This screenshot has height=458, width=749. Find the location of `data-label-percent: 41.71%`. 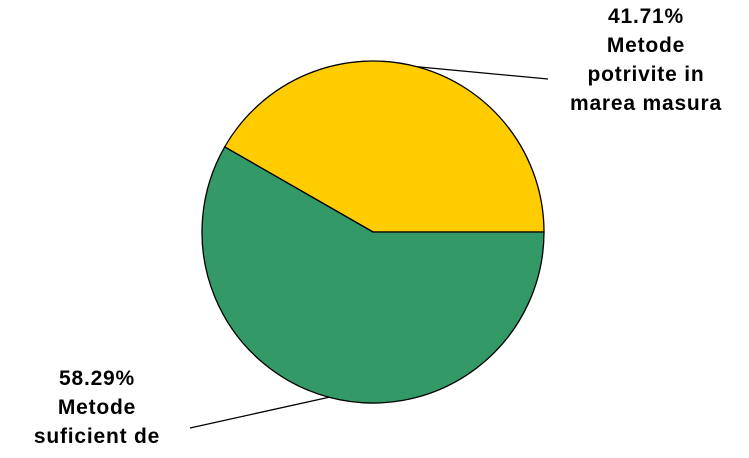

data-label-percent: 41.71% is located at coordinates (646, 16).